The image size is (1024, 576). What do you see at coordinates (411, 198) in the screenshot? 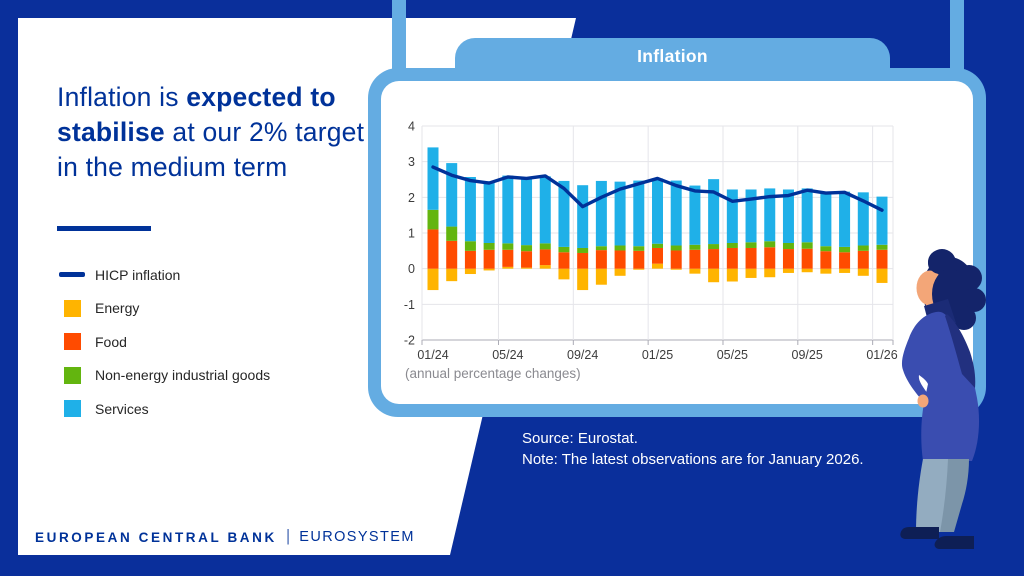
I see `svg-text: 2` at bounding box center [411, 198].